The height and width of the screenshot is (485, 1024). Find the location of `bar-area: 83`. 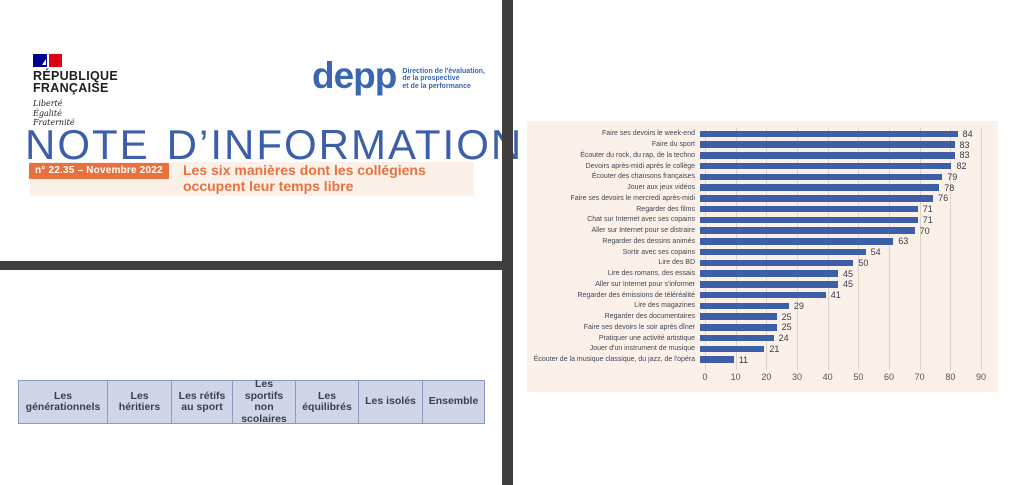

bar-area: 83 is located at coordinates (849, 144).